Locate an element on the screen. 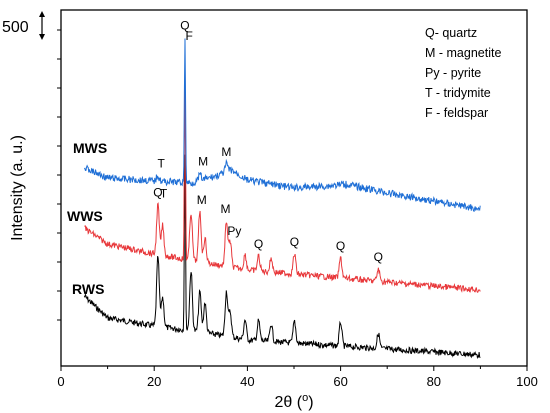 Image resolution: width=550 pixels, height=413 pixels. x-tick-label: 0 is located at coordinates (60, 381).